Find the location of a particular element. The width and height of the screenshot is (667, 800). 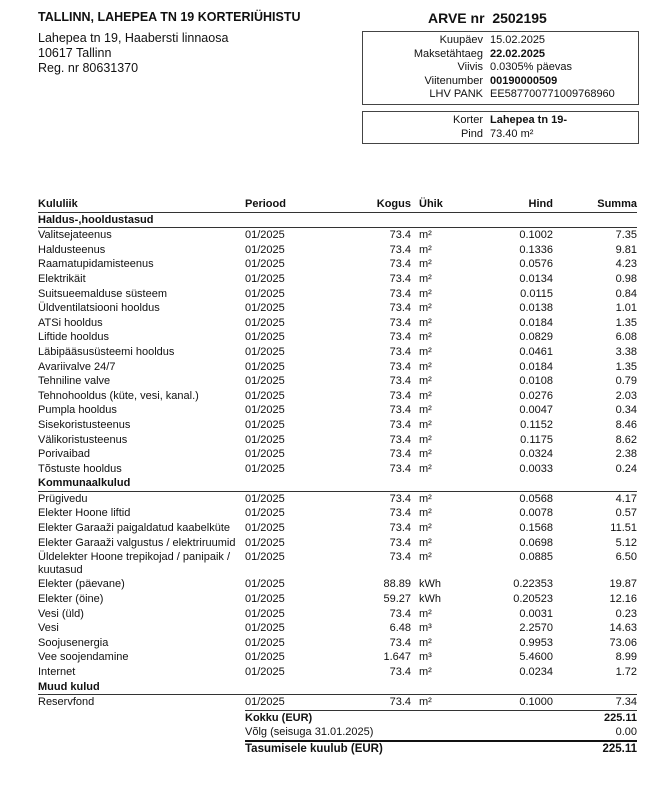

apartment-box: Korter Lahepea tn 19- Pind 73.40 m² is located at coordinates (500, 127).